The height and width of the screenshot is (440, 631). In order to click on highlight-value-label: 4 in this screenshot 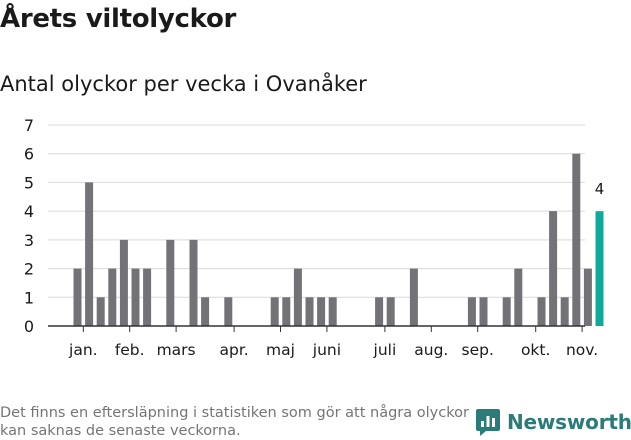, I will do `click(600, 189)`.